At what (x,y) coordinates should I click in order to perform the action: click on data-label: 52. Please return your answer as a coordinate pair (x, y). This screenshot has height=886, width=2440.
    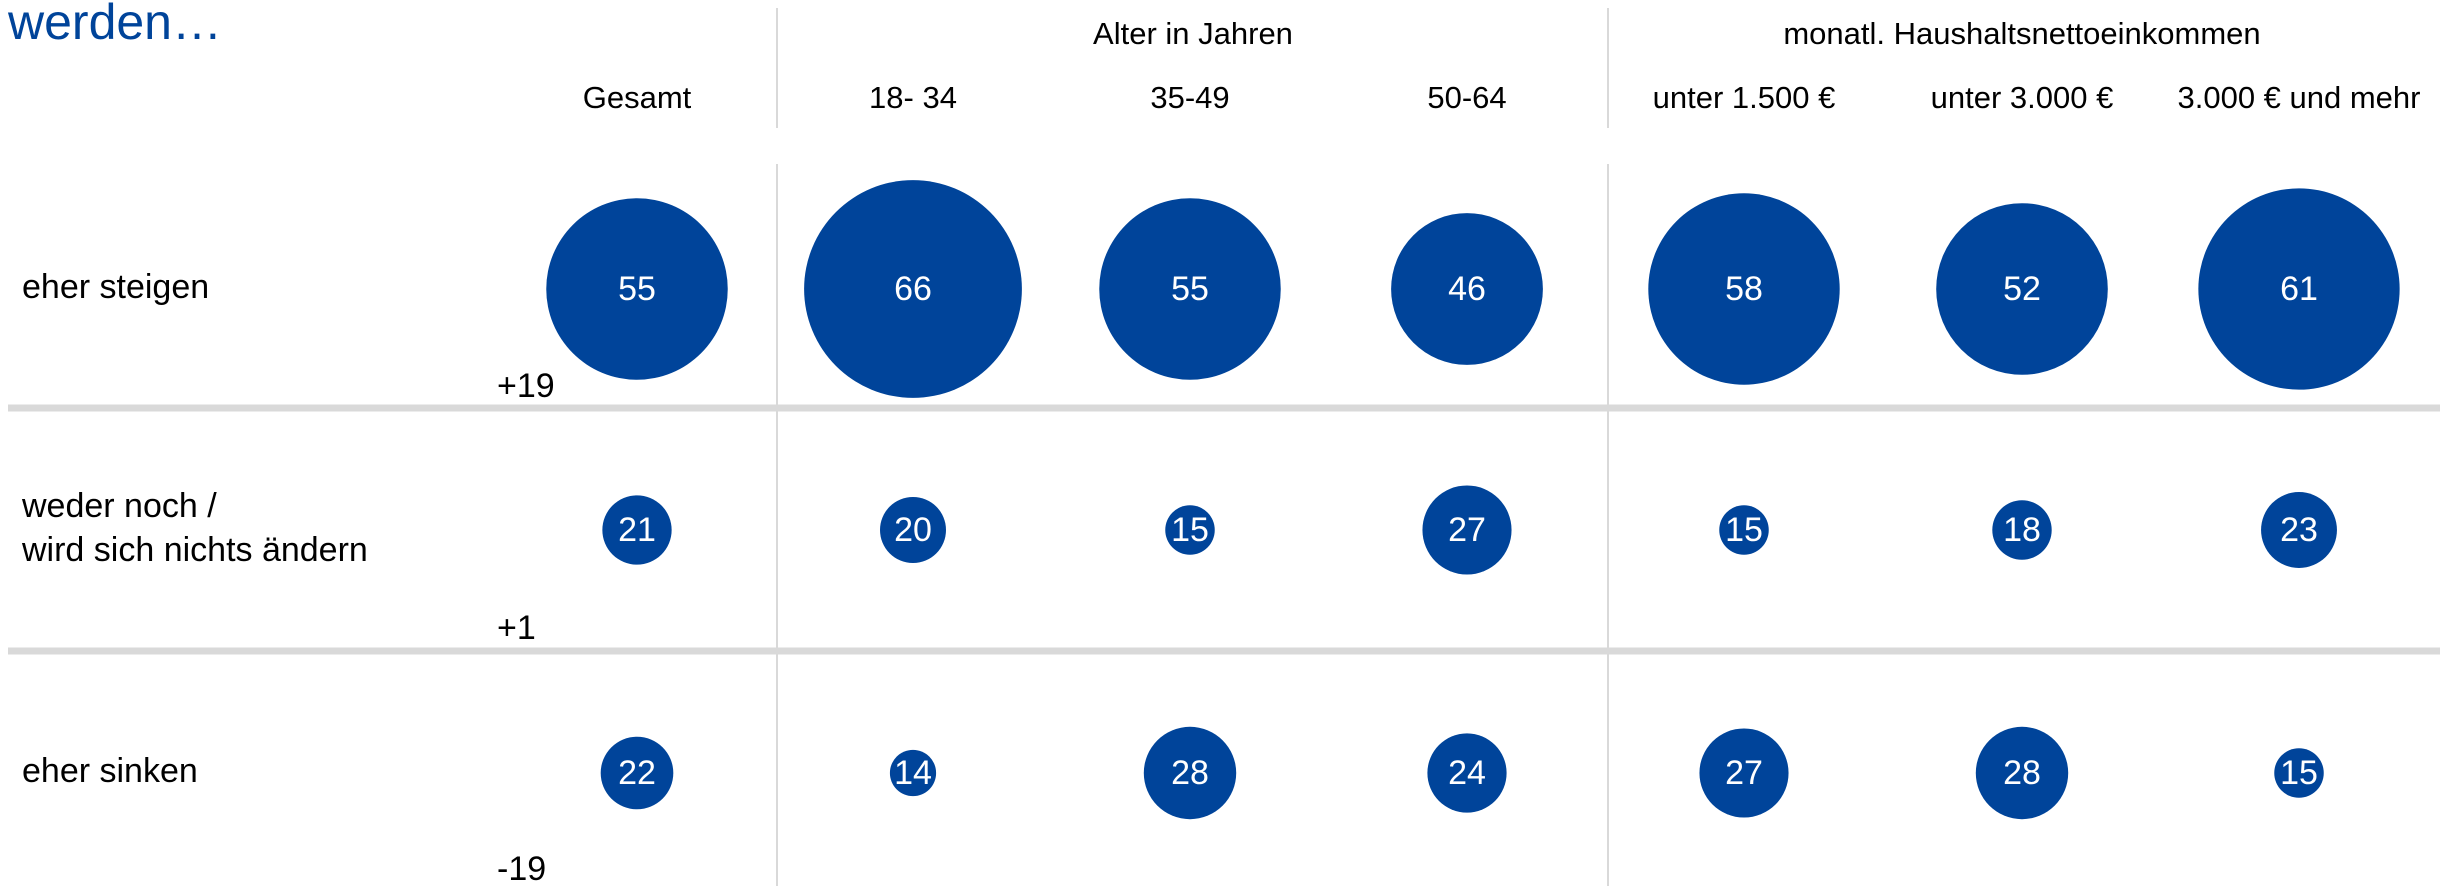
    Looking at the image, I should click on (2022, 289).